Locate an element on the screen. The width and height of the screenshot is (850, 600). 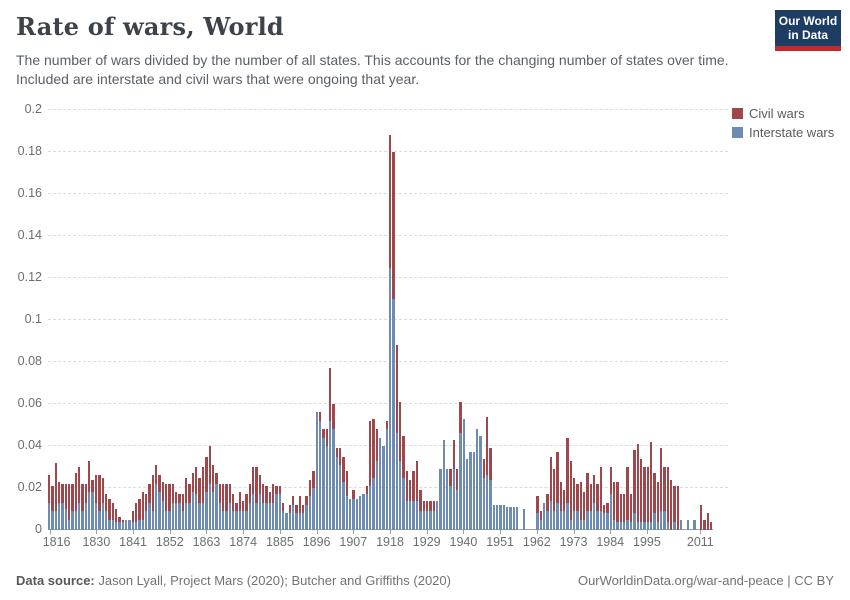
bar-year-1935 is located at coordinates (447, 320).